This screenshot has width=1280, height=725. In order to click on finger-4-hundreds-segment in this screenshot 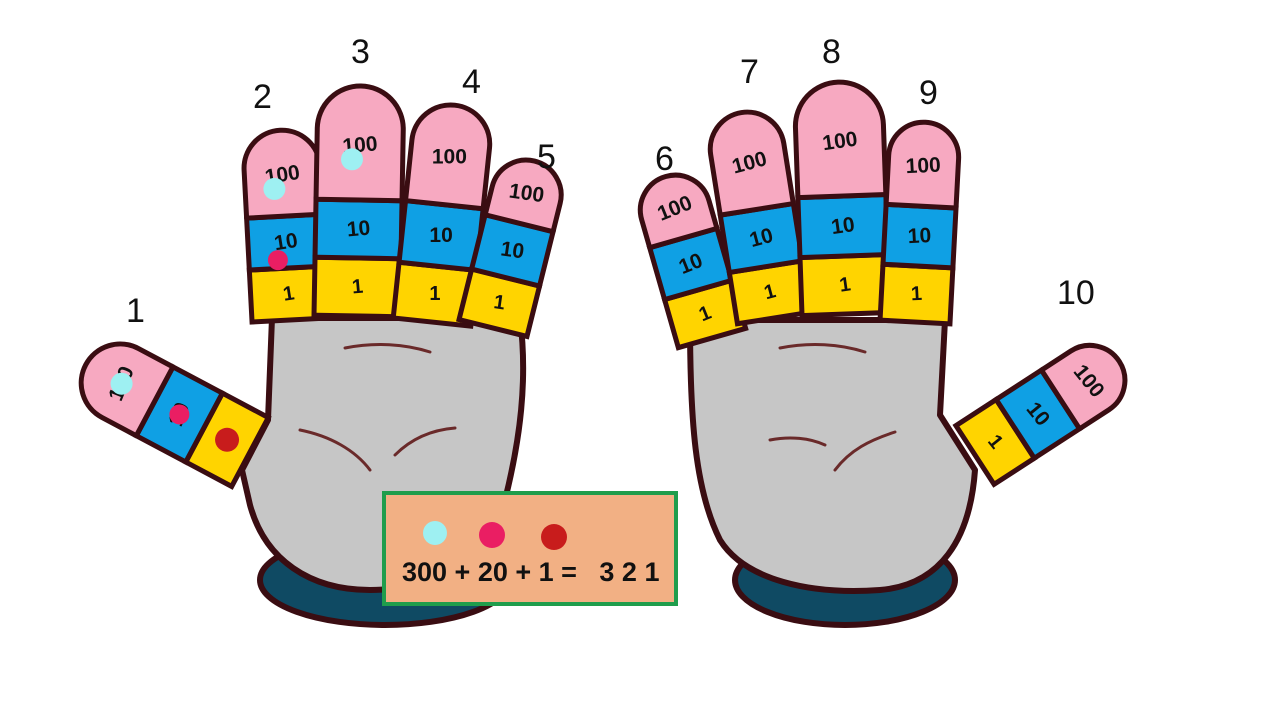, I will do `click(448, 157)`.